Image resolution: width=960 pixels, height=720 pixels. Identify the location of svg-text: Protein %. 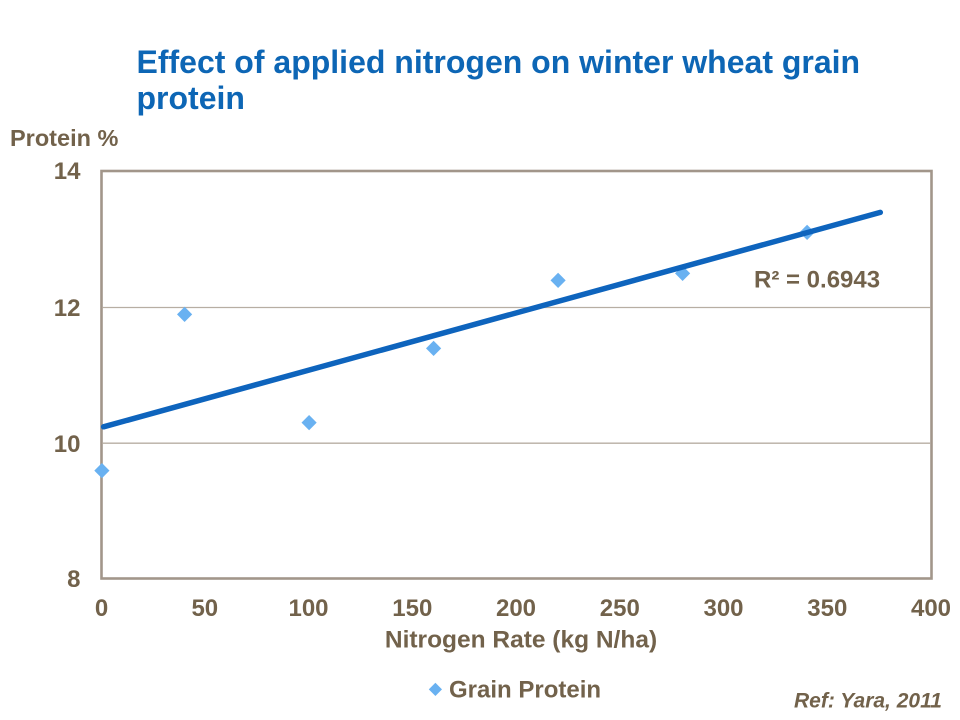
(64, 138).